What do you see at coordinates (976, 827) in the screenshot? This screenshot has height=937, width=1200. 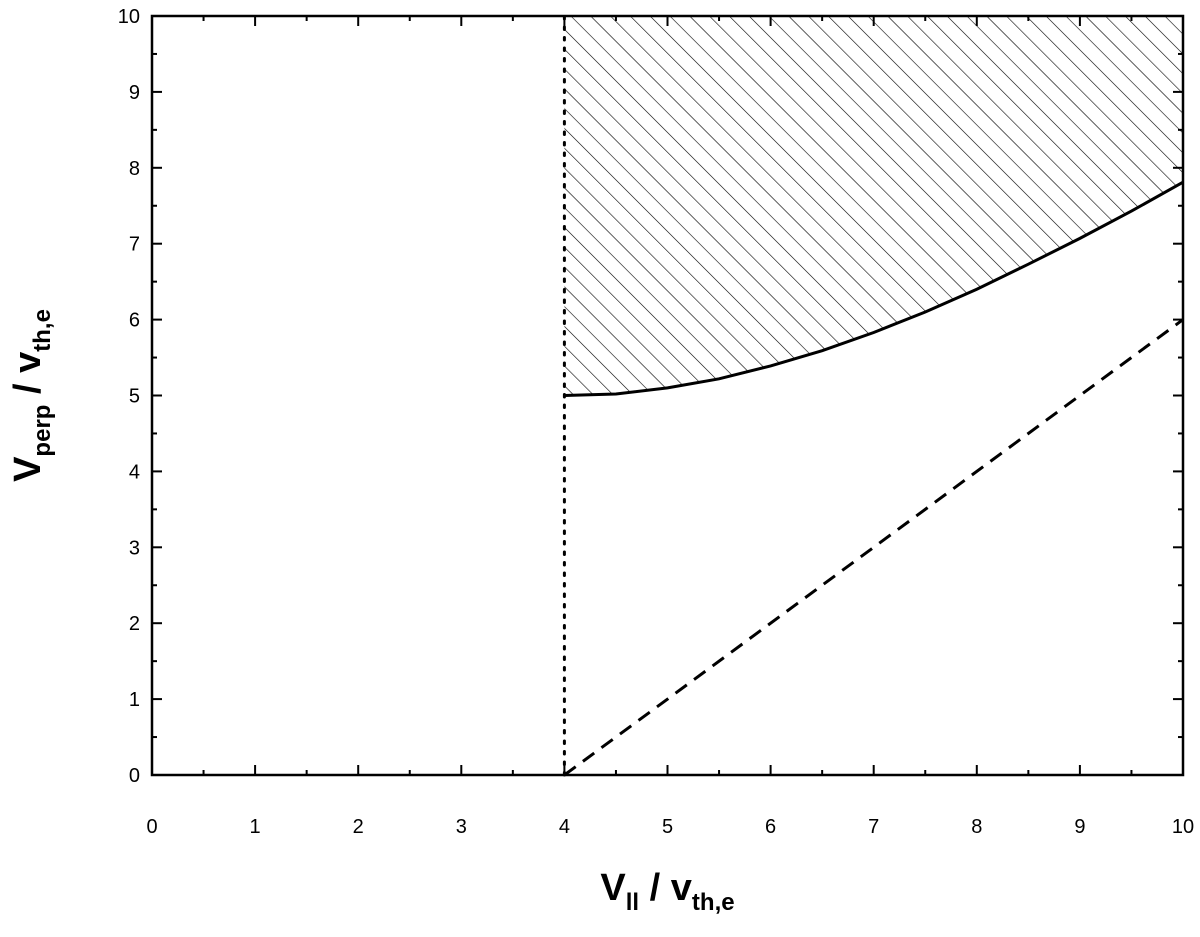 I see `x-tick-label: 8` at bounding box center [976, 827].